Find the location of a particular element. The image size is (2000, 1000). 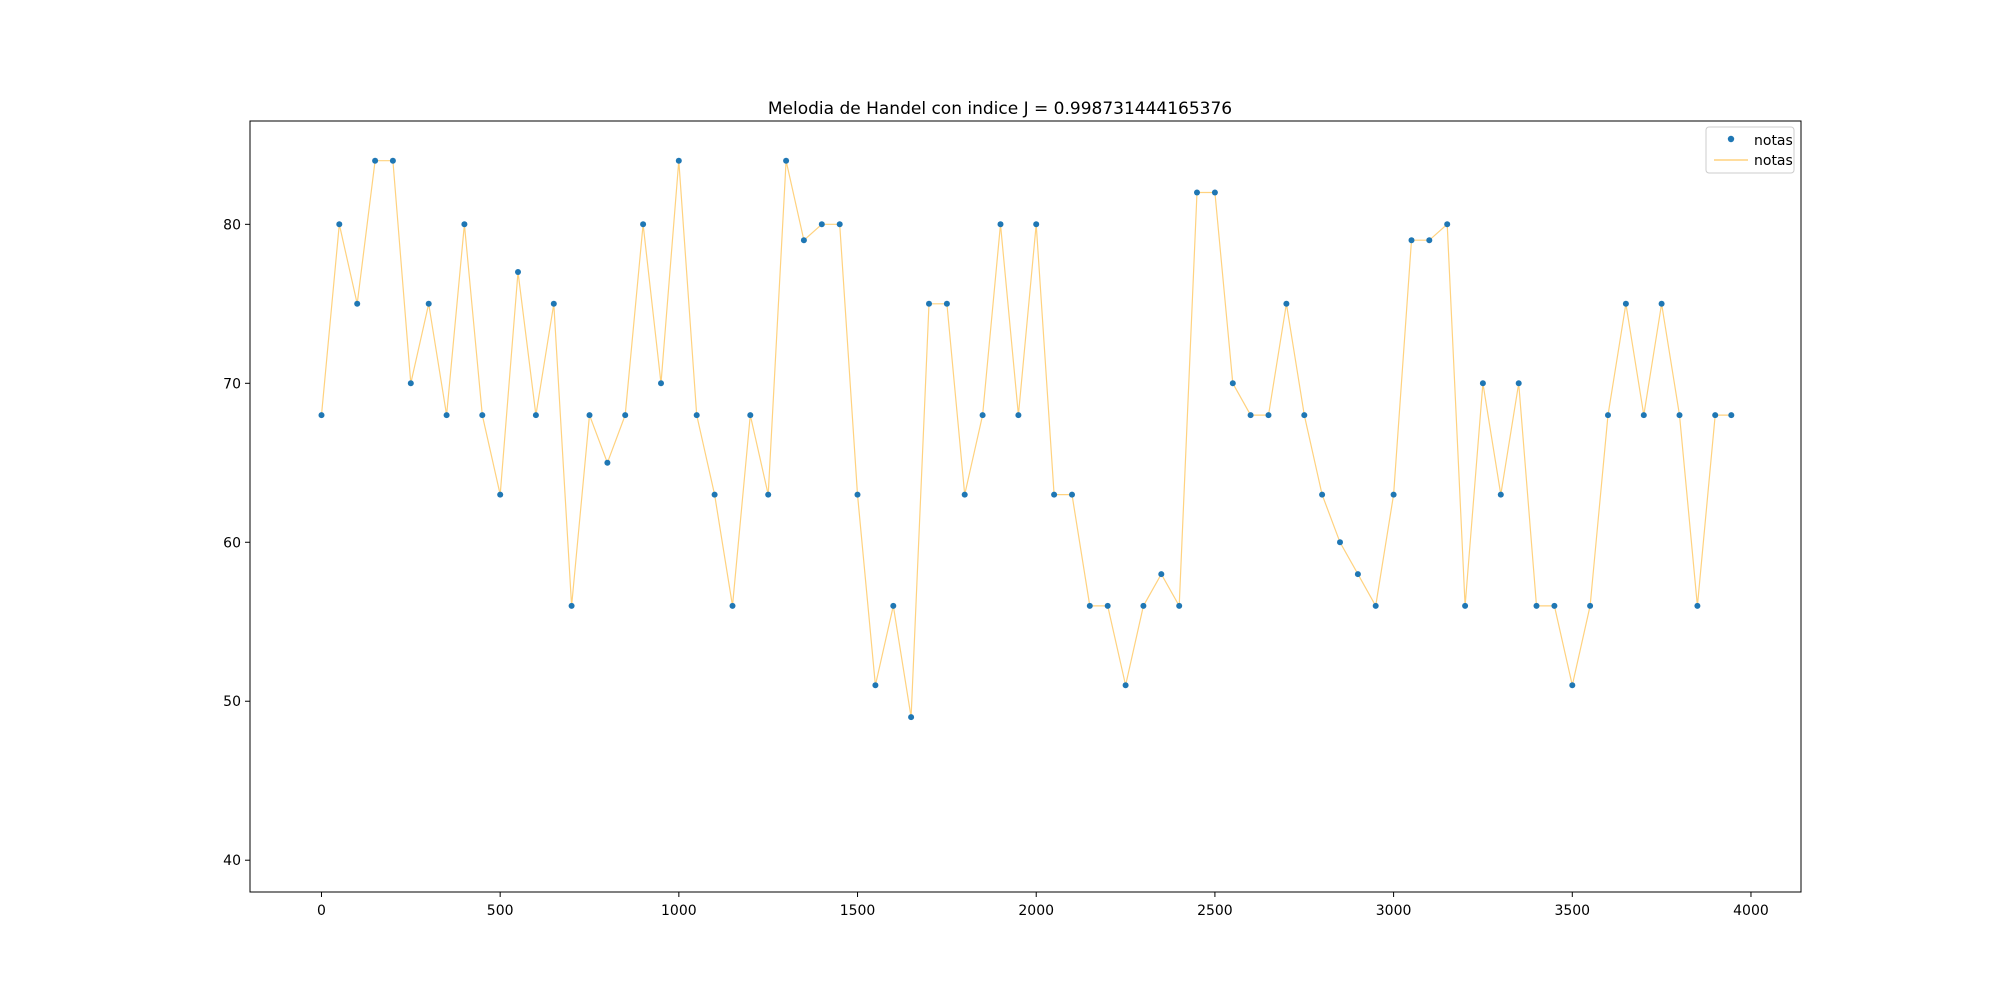

x-tick-label: 3000 is located at coordinates (1394, 911).